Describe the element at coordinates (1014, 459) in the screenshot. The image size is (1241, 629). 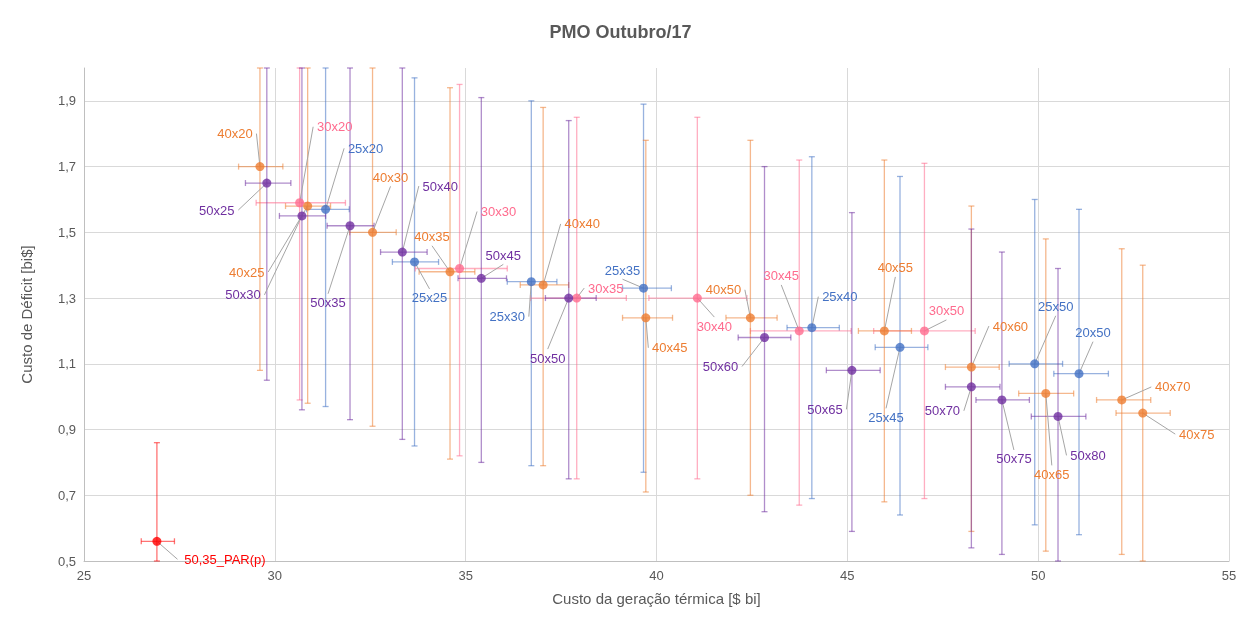
I see `annotation: 50x75` at that location.